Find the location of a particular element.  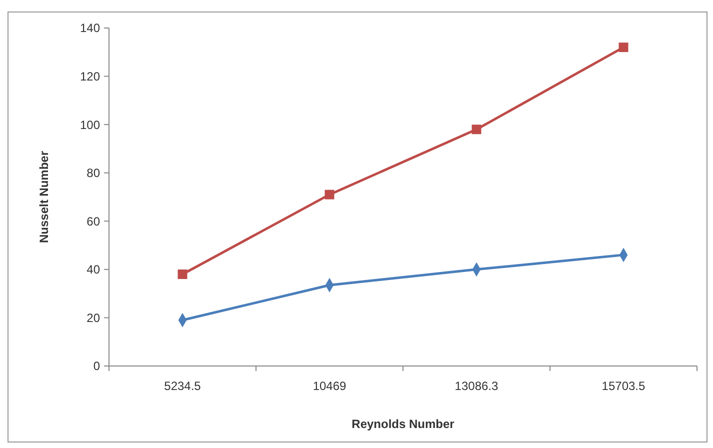

x-tick-label: 15703.5 is located at coordinates (624, 386).